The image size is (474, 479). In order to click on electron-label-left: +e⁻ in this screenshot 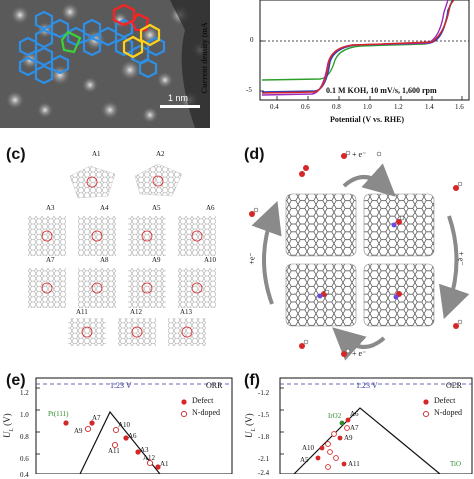, I will do `click(252, 258)`.